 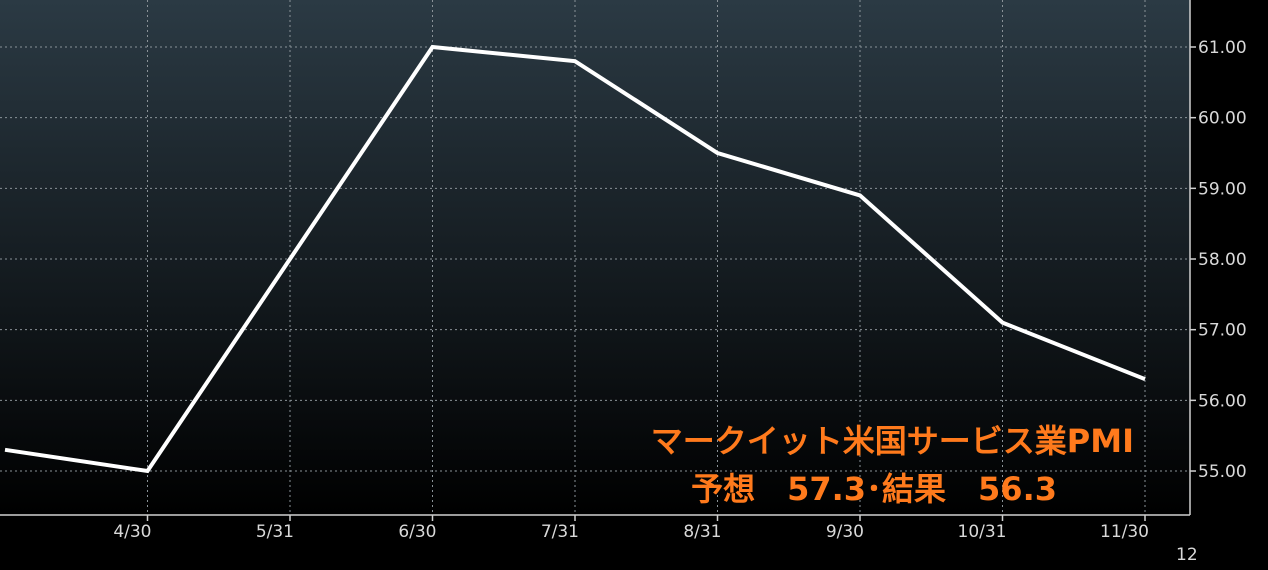 I want to click on y-tick-label: 61.00, so click(x=1222, y=48).